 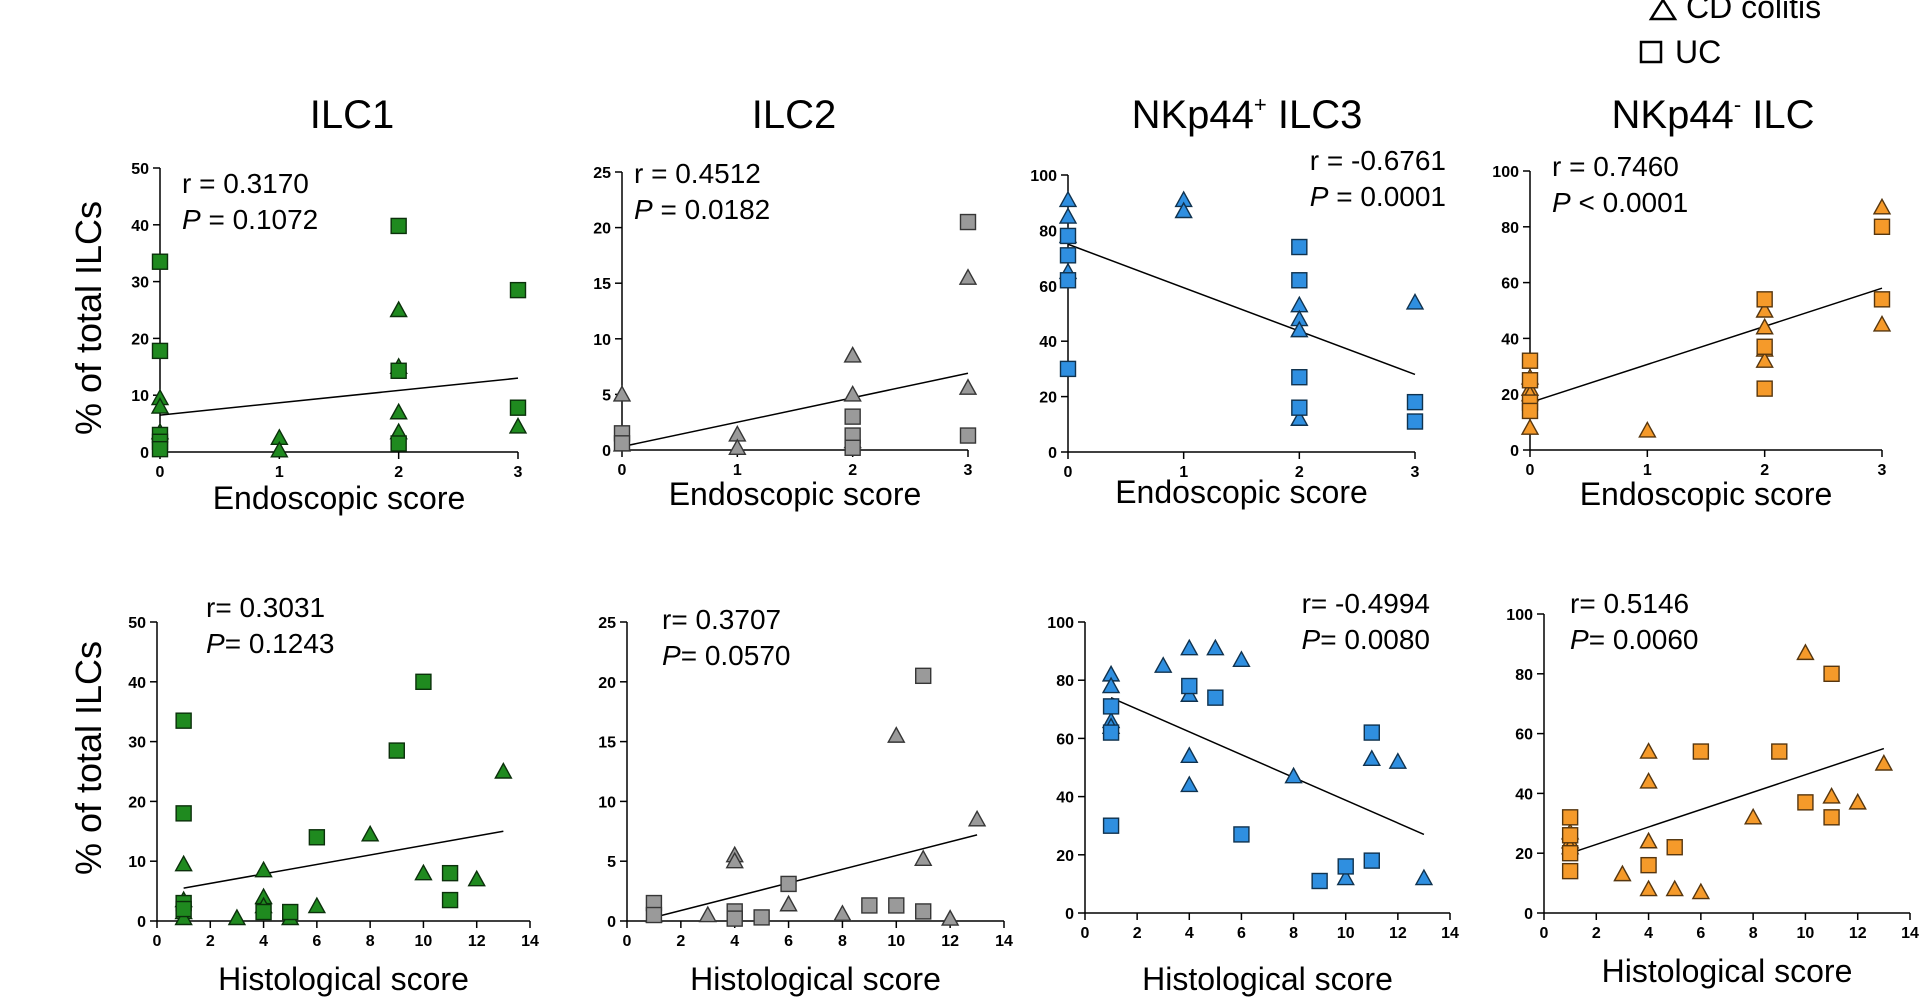 I want to click on y-tick-label: 10, so click(x=602, y=340).